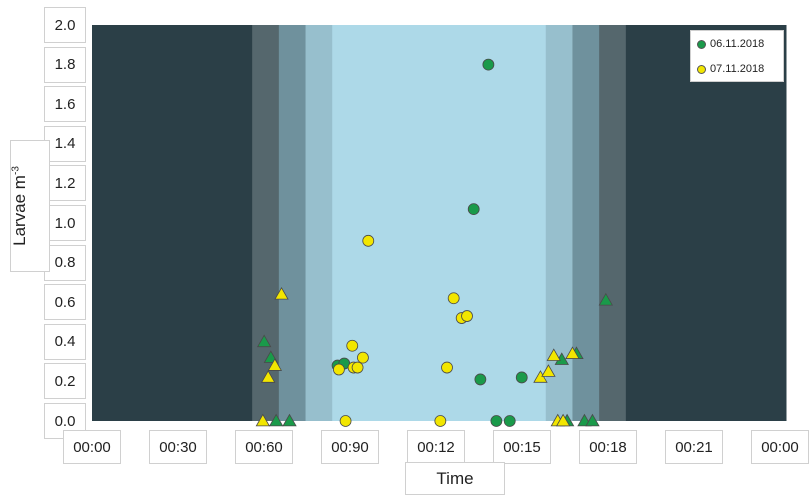 Image resolution: width=810 pixels, height=495 pixels. What do you see at coordinates (737, 56) in the screenshot?
I see `legend: 06.11.2018 07.11.2018` at bounding box center [737, 56].